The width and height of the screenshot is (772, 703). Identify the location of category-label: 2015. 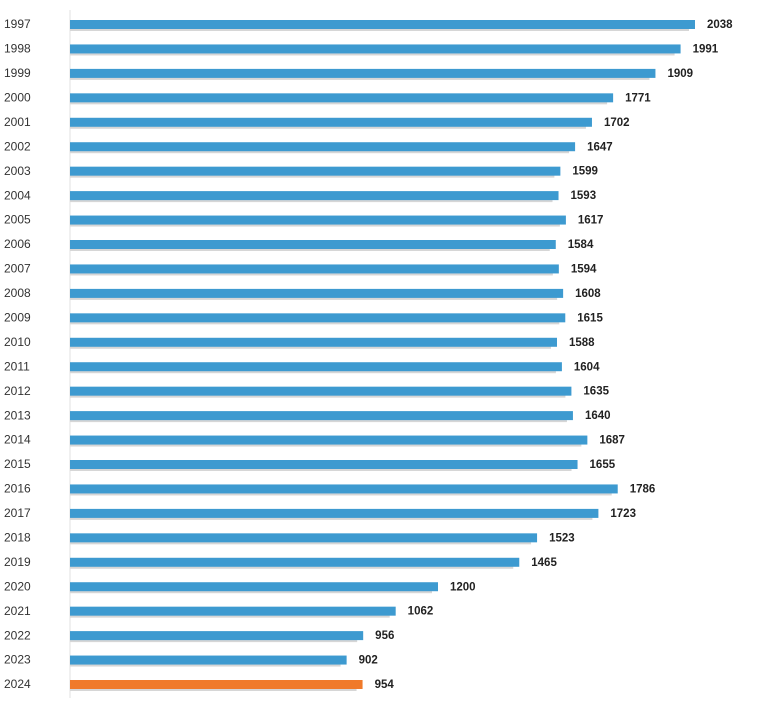
(17, 464).